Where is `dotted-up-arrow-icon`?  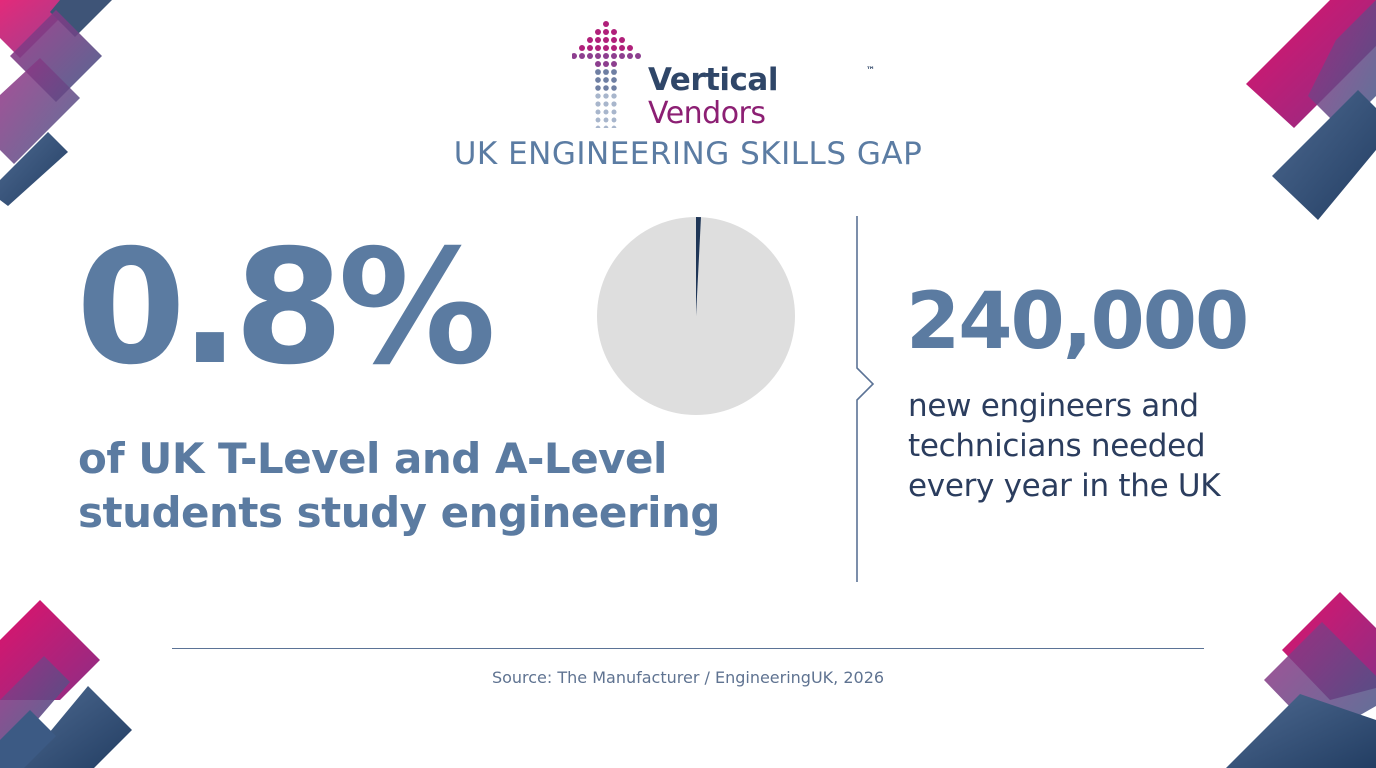
dotted-up-arrow-icon is located at coordinates (606, 74).